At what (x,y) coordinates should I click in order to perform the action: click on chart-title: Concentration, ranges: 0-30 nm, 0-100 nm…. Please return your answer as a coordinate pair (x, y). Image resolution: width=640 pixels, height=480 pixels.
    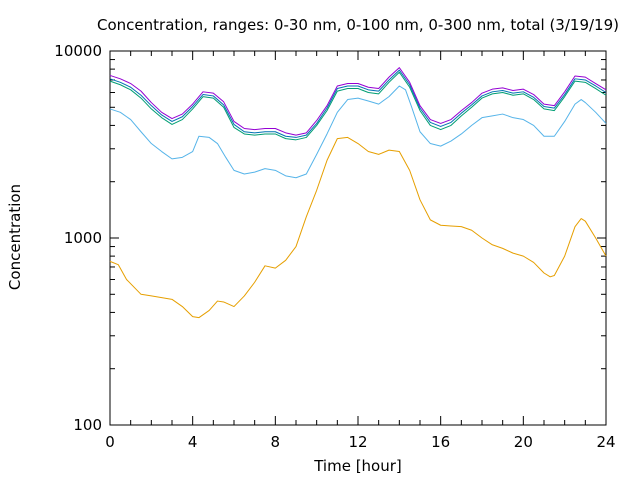
    Looking at the image, I should click on (358, 25).